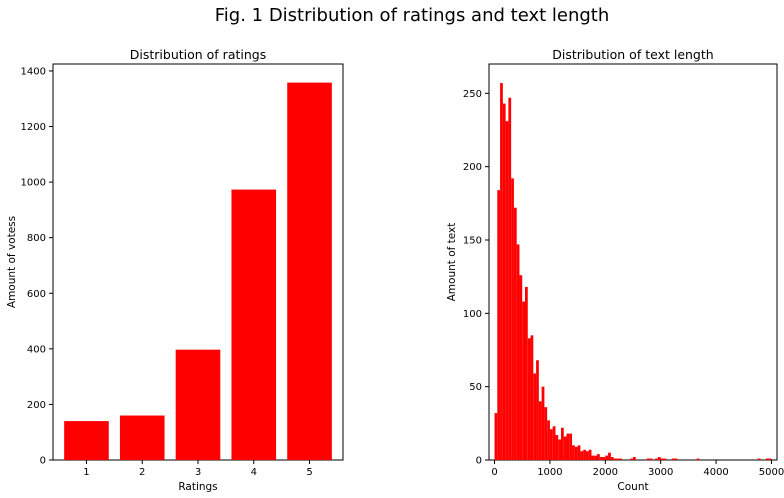 This screenshot has height=498, width=784. Describe the element at coordinates (472, 314) in the screenshot. I see `length-y-tick-label: 100` at that location.